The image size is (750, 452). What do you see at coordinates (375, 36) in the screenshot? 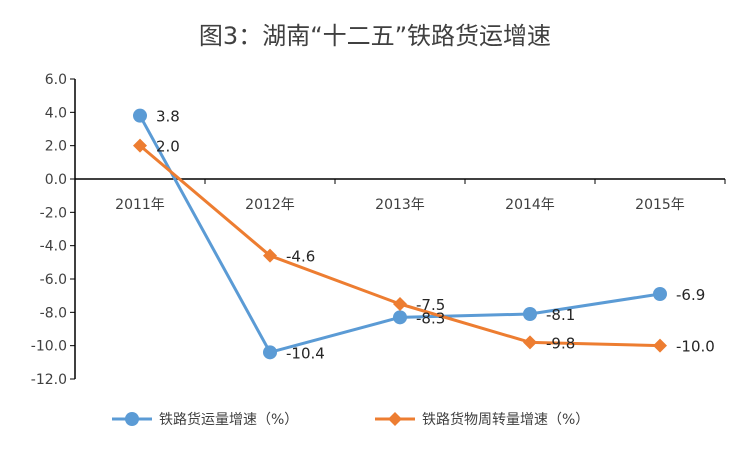
I see `chart-title: 图3：湖南“十二五”铁路货运增速` at bounding box center [375, 36].